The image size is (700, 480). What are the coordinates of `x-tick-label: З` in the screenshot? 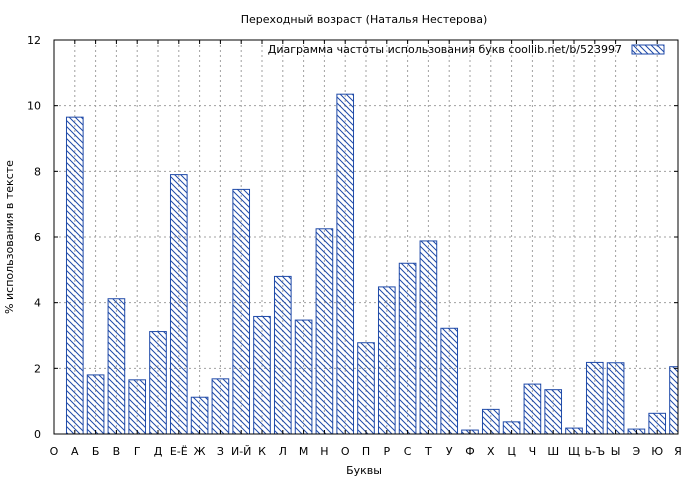 It's located at (220, 451).